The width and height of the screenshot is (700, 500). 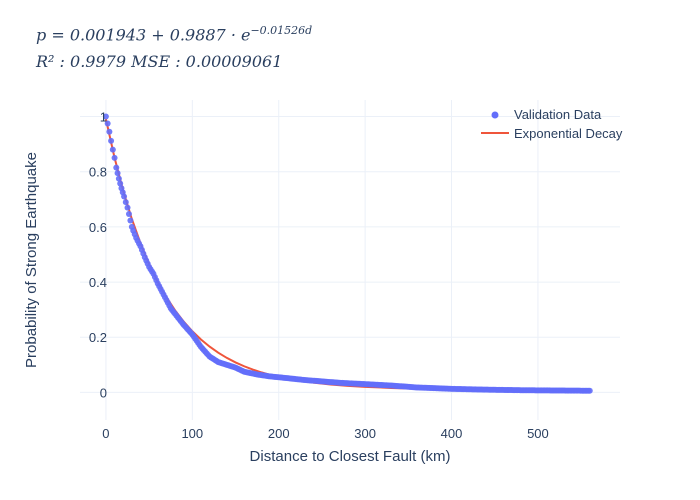 What do you see at coordinates (31, 260) in the screenshot?
I see `y-axis-title: Probability of Strong Earthquake` at bounding box center [31, 260].